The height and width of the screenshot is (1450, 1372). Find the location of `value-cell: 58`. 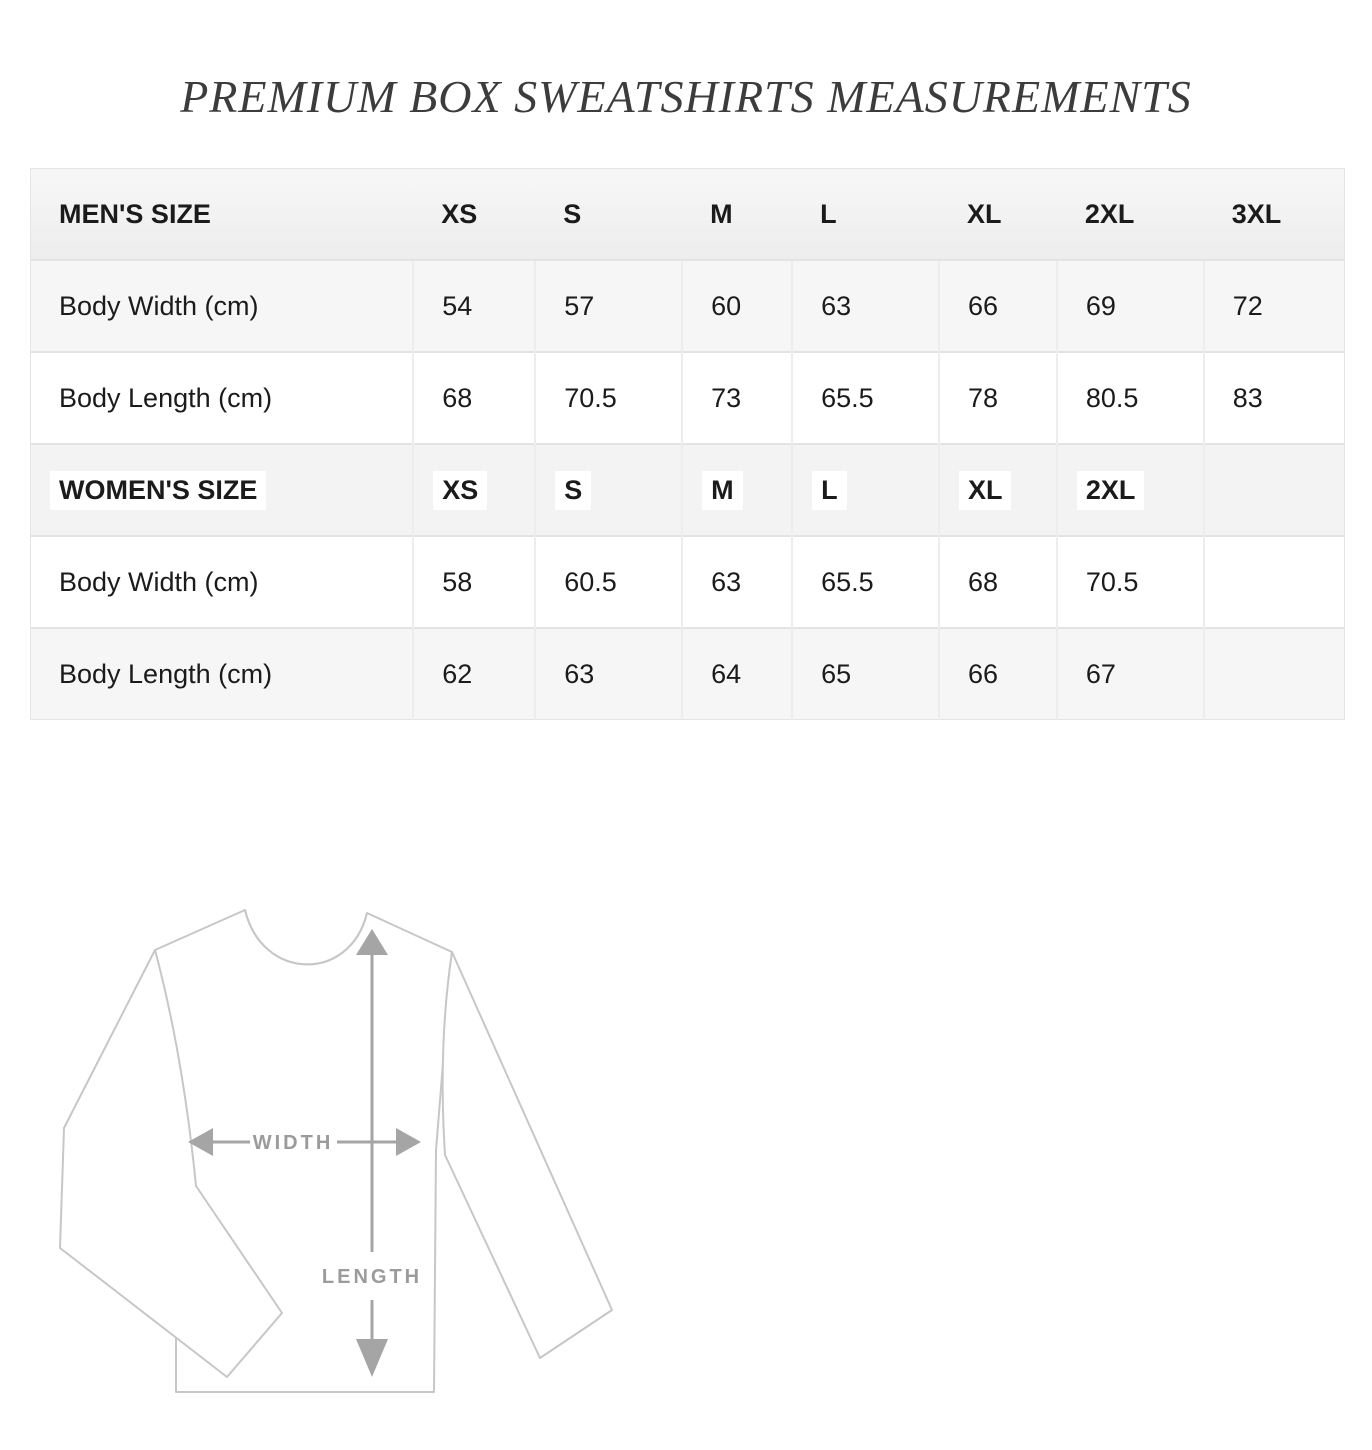

value-cell: 58 is located at coordinates (474, 581).